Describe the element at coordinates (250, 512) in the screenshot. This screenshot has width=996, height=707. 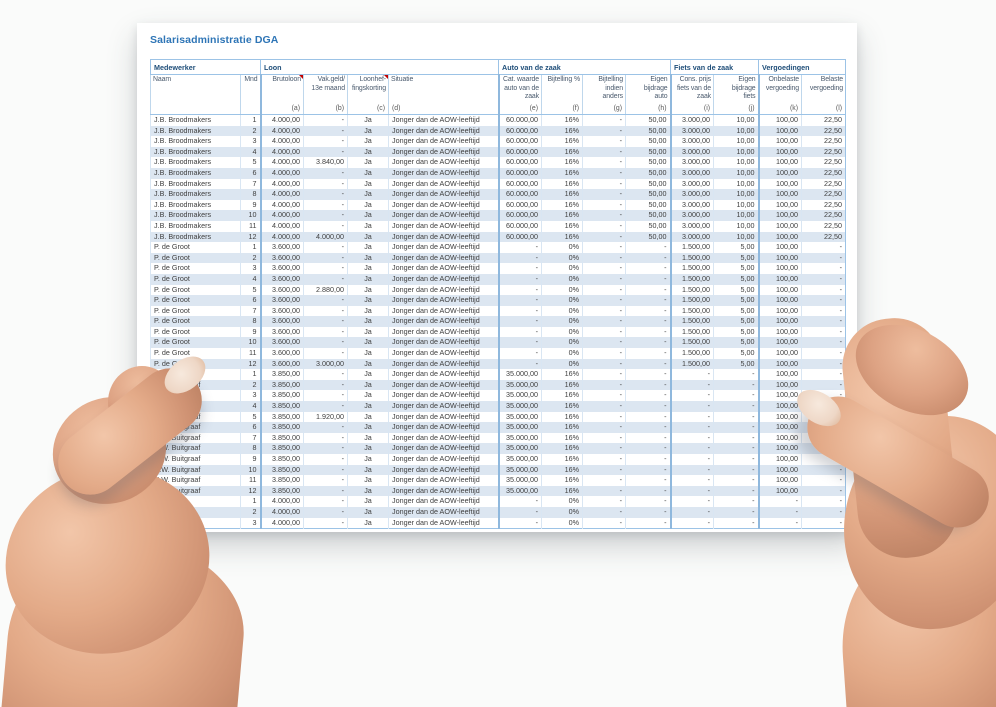
I see `table-cell: 2` at that location.